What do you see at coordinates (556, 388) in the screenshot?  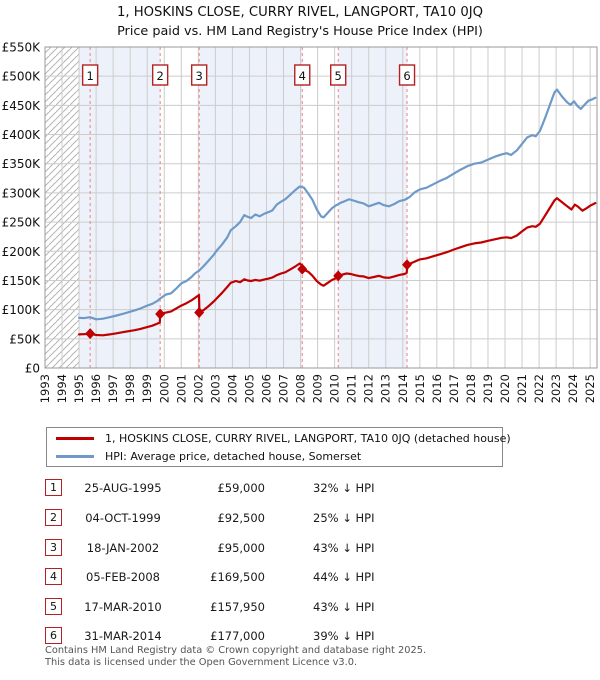 I see `x-tick-label: 2023` at bounding box center [556, 388].